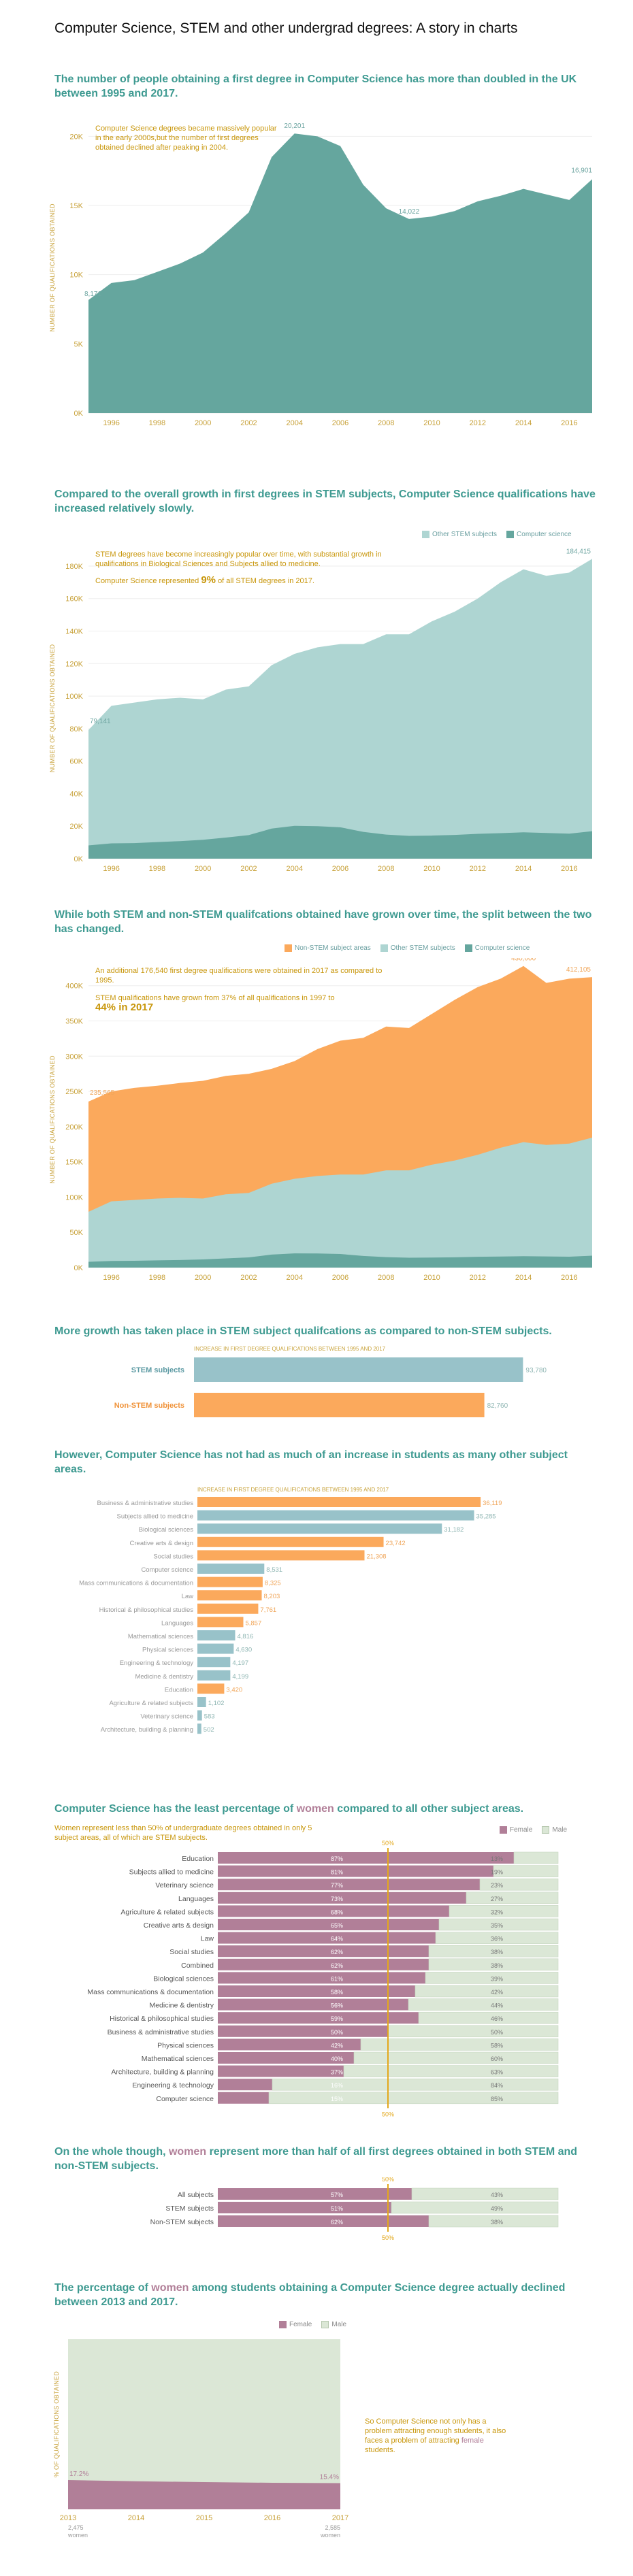 The image size is (633, 2576). Describe the element at coordinates (147, 1730) in the screenshot. I see `bar-category-label: Architecture, building & planning` at that location.